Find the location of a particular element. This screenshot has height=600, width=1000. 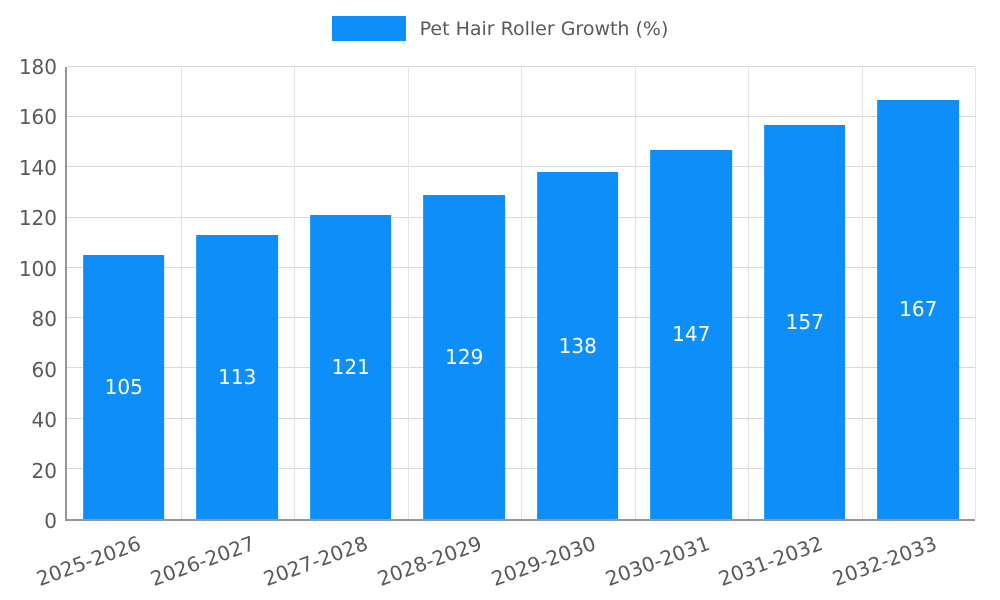

x-tick-label: 2026-2027 is located at coordinates (202, 561).